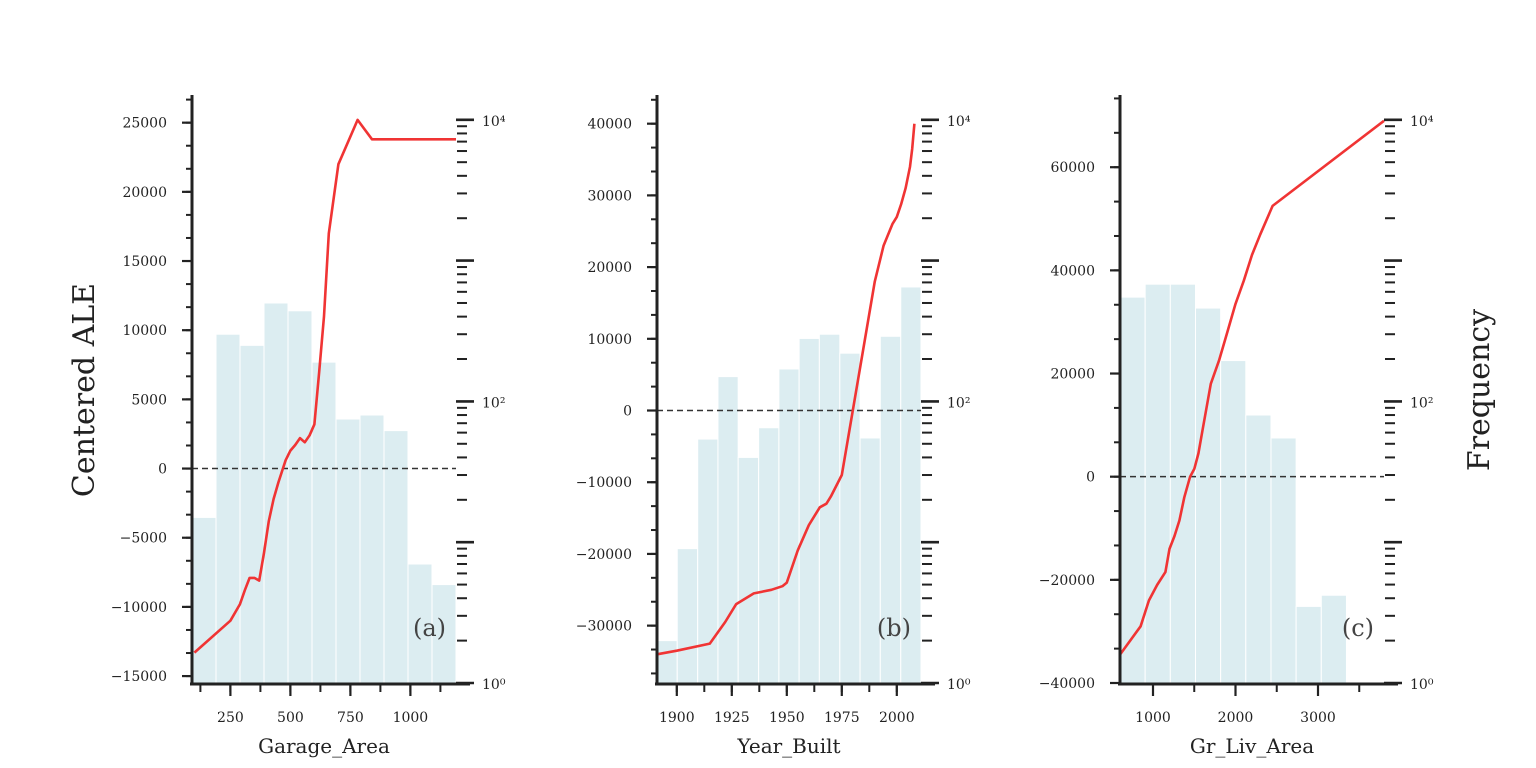  What do you see at coordinates (84, 390) in the screenshot?
I see `left-ylabel: Centered ALE` at bounding box center [84, 390].